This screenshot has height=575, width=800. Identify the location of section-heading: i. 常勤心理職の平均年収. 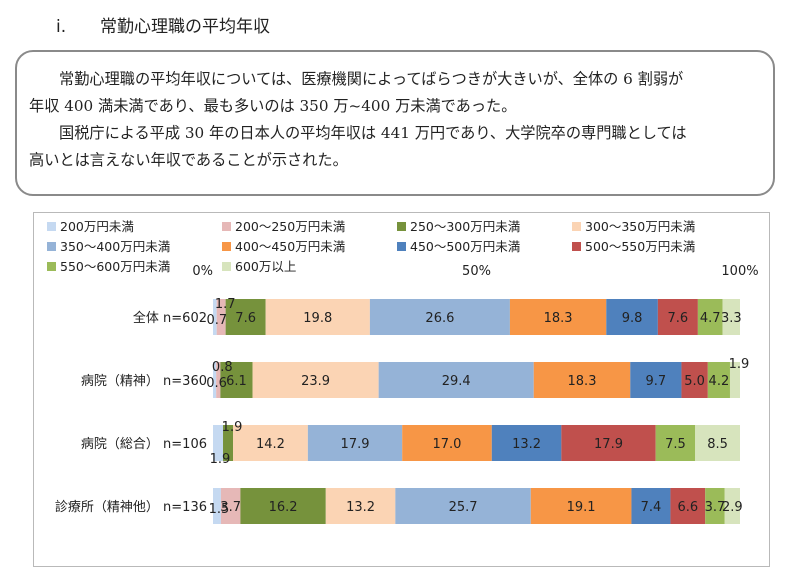
(163, 24).